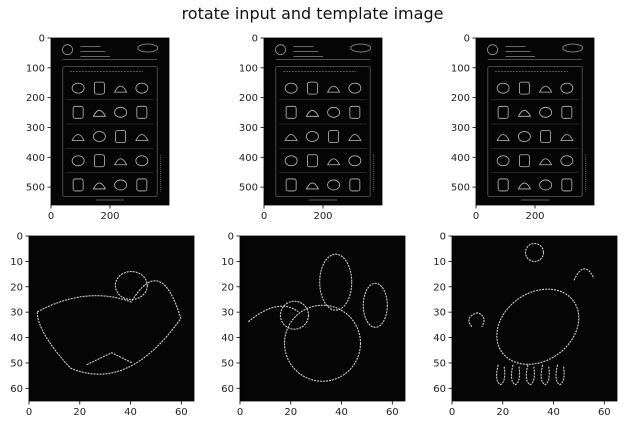  I want to click on x-tick-label: 200, so click(534, 216).